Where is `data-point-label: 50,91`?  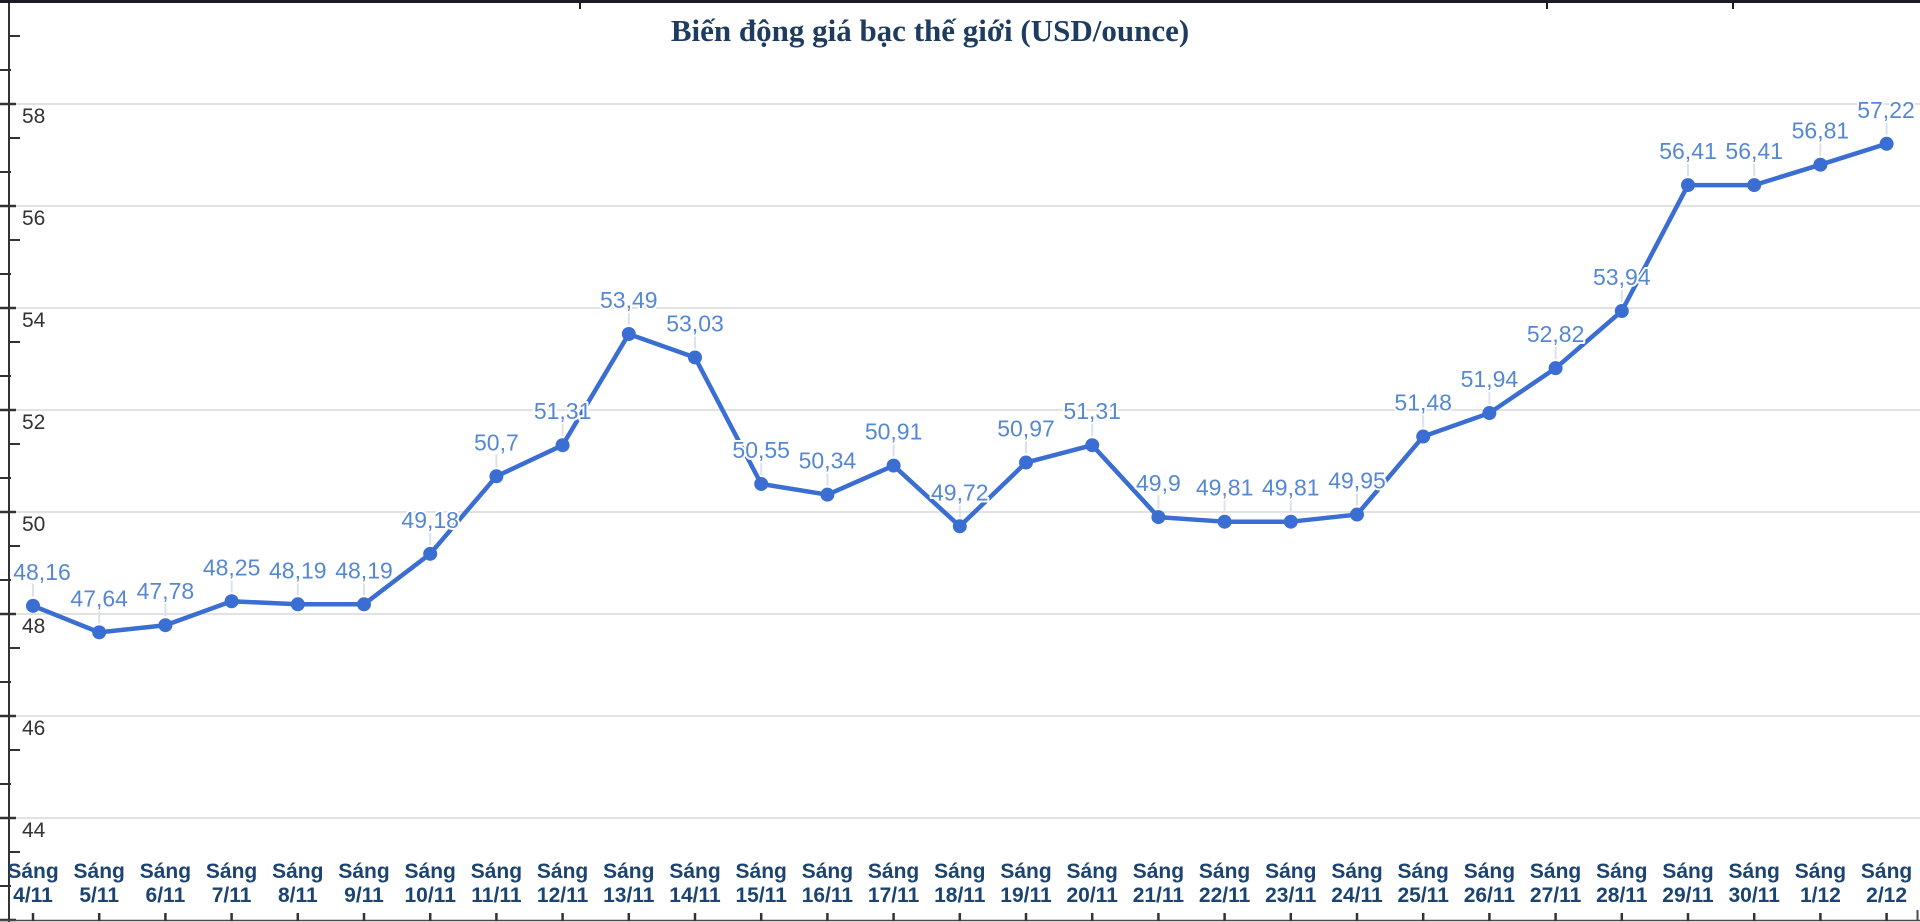
data-point-label: 50,91 is located at coordinates (894, 432).